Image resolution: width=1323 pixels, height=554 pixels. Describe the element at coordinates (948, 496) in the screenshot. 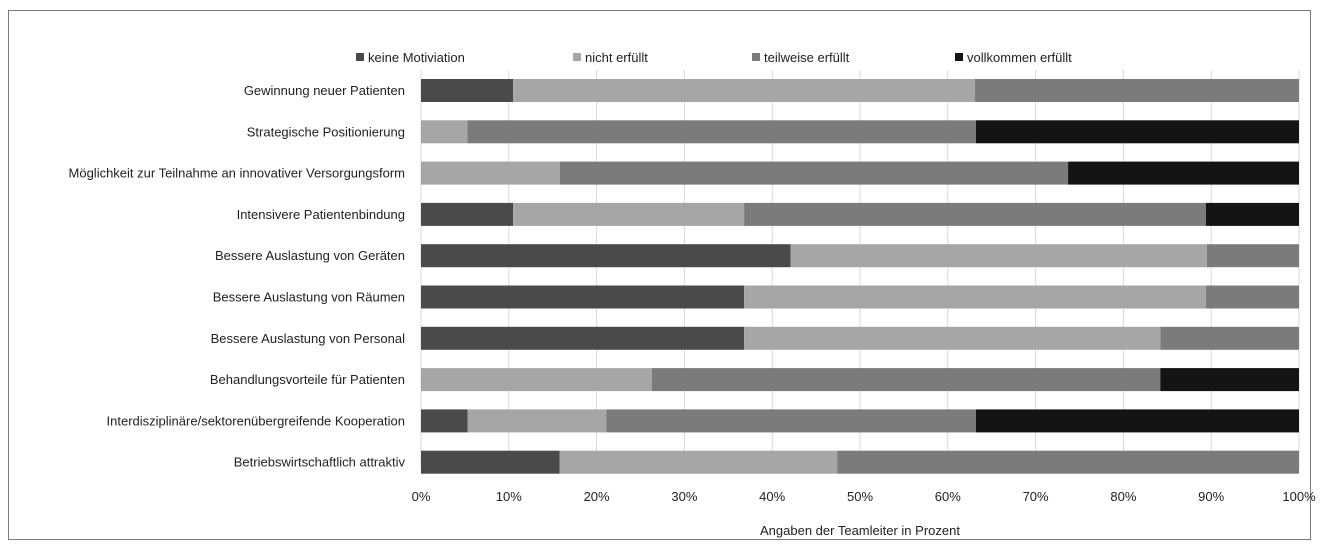

I see `x-tick-label: 60%` at that location.